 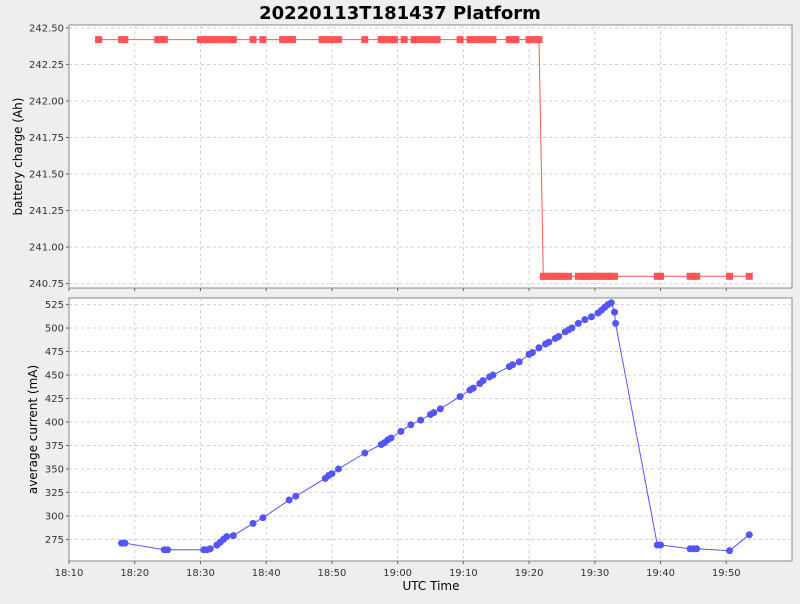 What do you see at coordinates (54, 376) in the screenshot?
I see `current-y-tick-label: 450` at bounding box center [54, 376].